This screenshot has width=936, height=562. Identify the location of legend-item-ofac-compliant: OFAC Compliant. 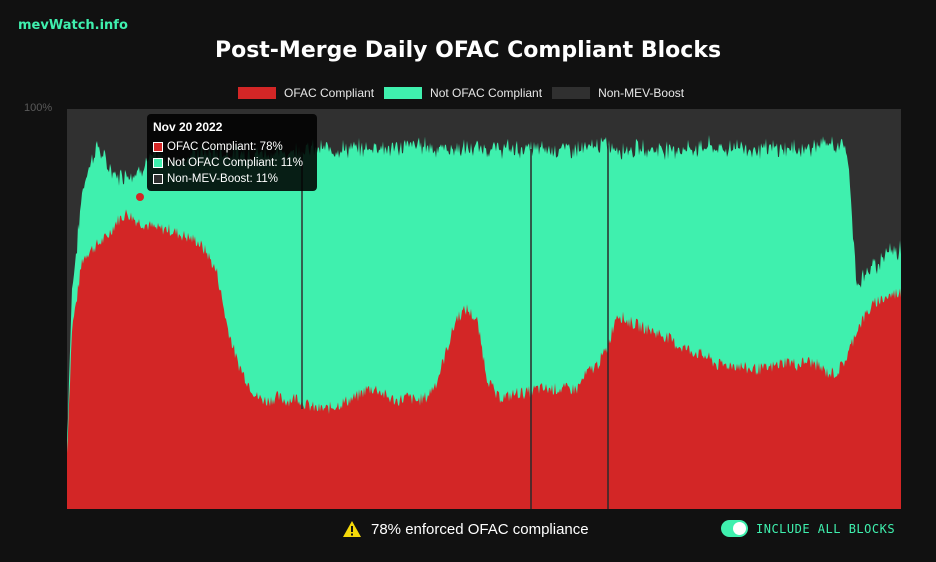
(306, 93).